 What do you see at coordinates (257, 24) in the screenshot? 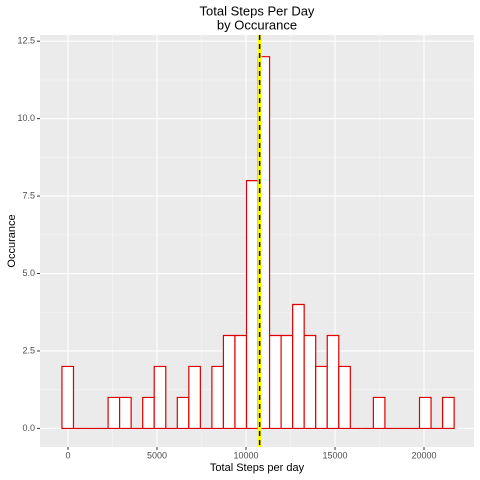
I see `chart-subtitle: by Occurance` at bounding box center [257, 24].